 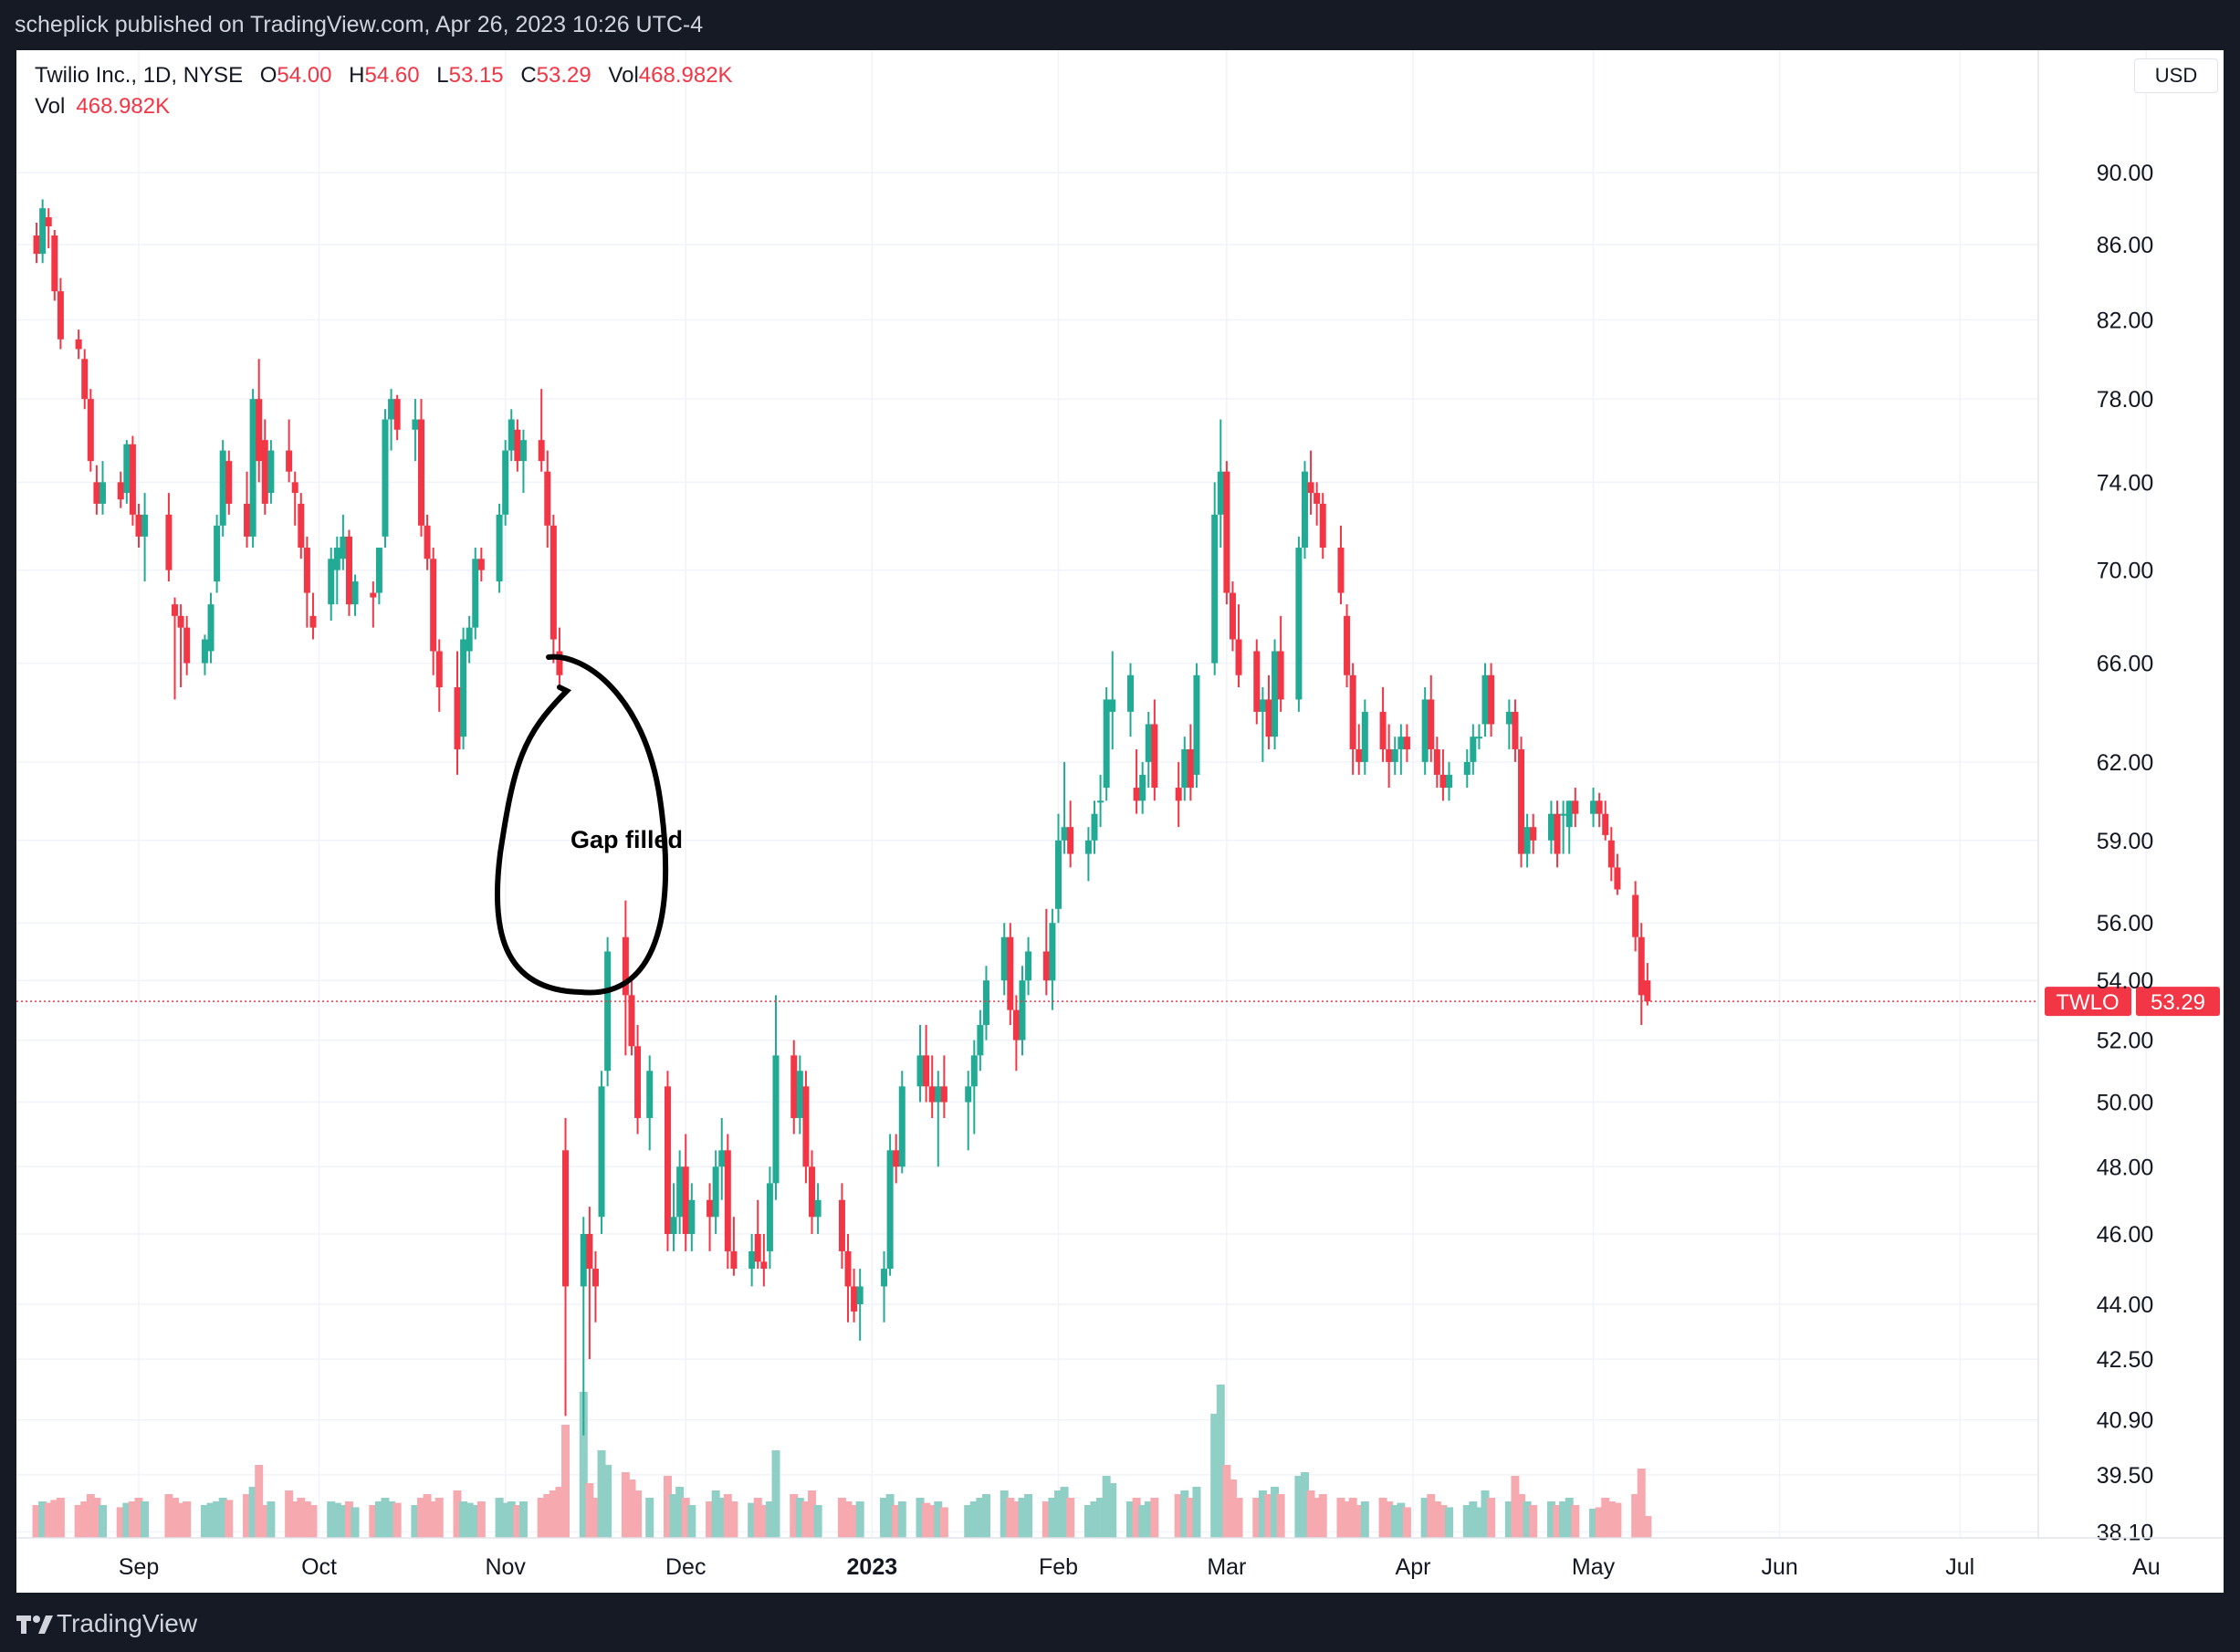 What do you see at coordinates (304, 75) in the screenshot?
I see `legend-open-value: 54.00` at bounding box center [304, 75].